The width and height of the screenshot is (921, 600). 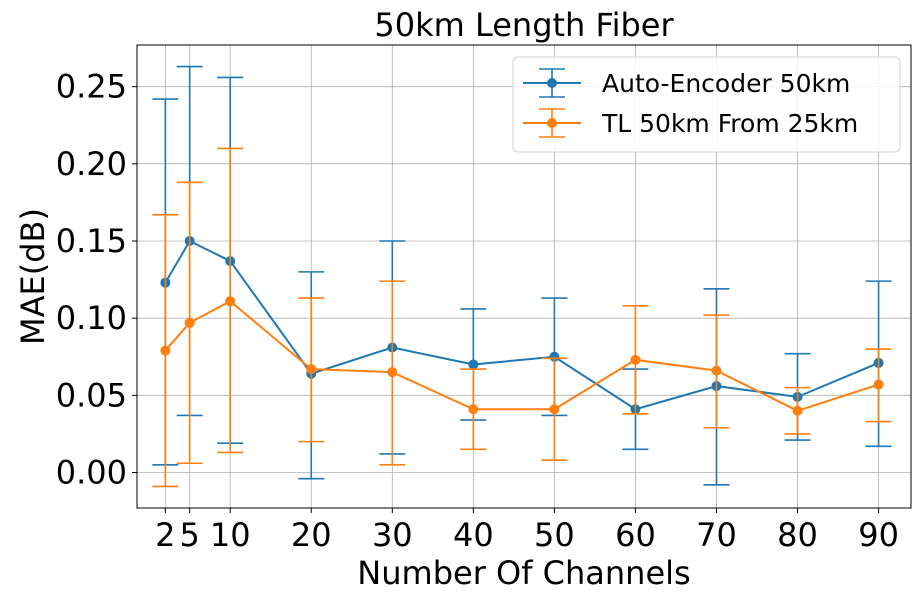 I want to click on x-tick-label: 2, so click(x=165, y=535).